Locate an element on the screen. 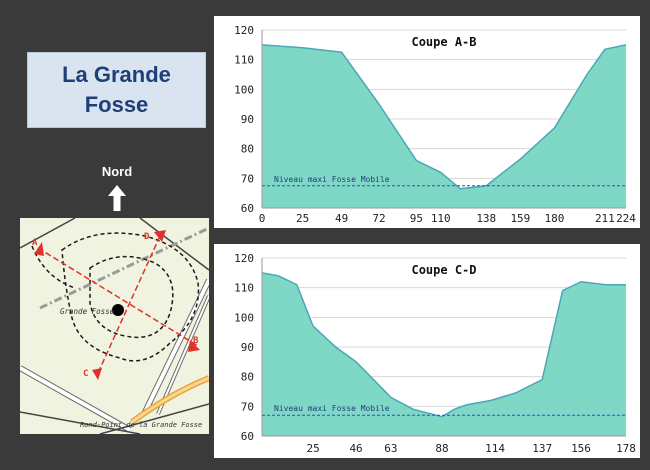 Image resolution: width=650 pixels, height=470 pixels. x-tick-label: 63 is located at coordinates (390, 448).